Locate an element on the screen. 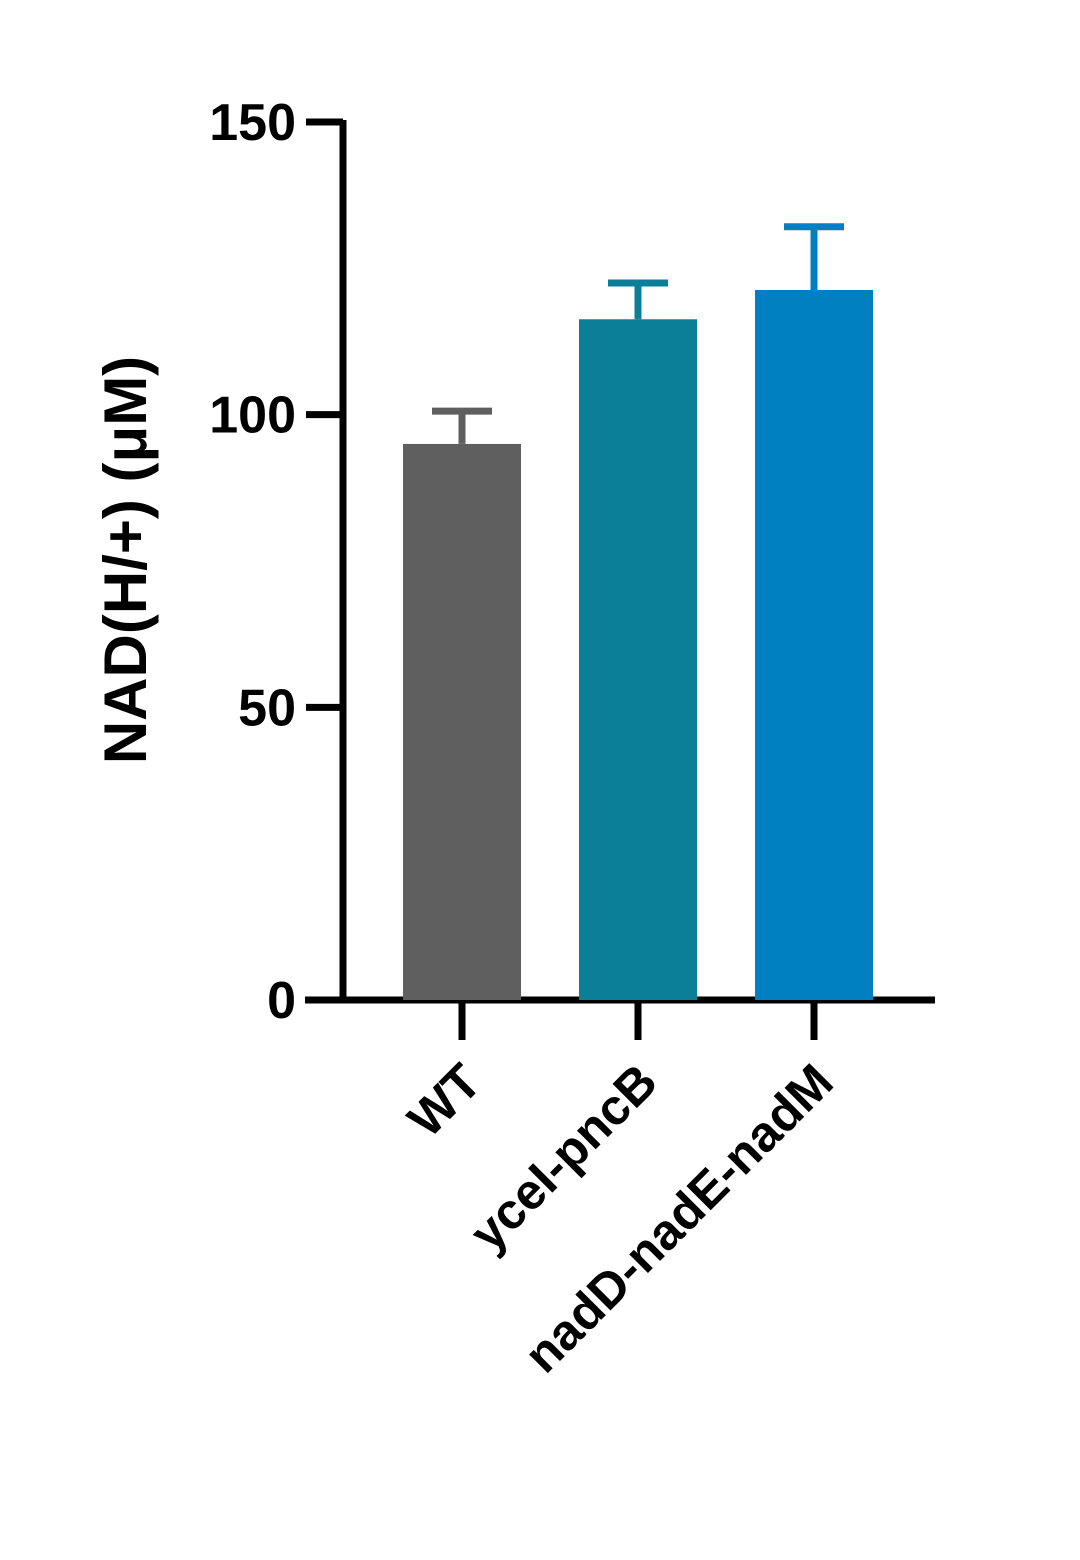  y-axis-label: NAD(H/+) (μM) is located at coordinates (125, 560).